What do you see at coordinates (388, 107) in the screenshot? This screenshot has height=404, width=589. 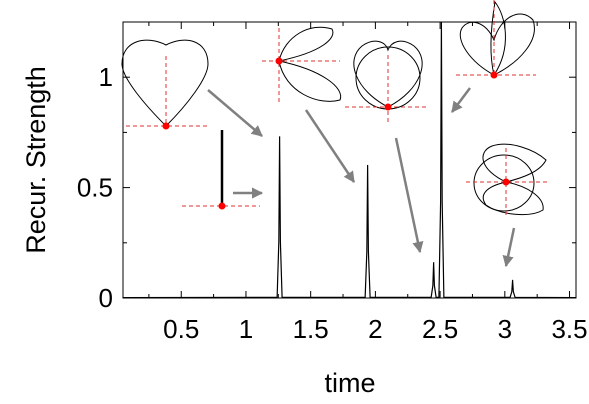 I see `inset-trefoil-dot` at bounding box center [388, 107].